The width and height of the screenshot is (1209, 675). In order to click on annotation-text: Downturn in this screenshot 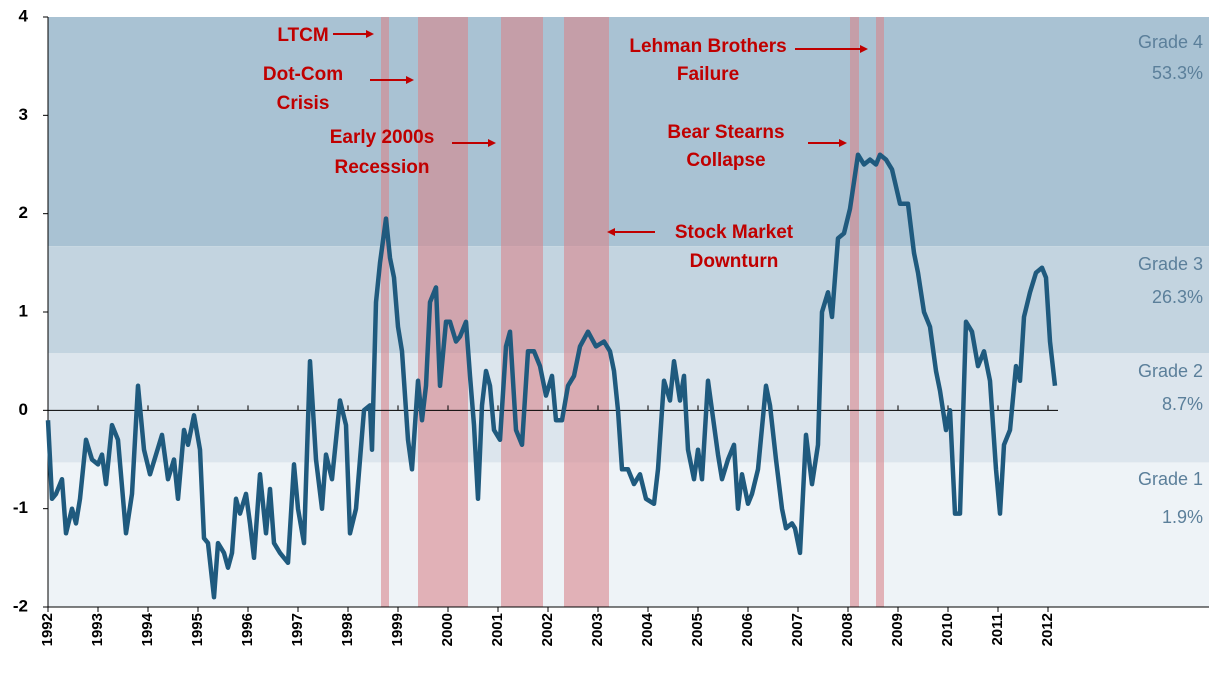, I will do `click(734, 261)`.